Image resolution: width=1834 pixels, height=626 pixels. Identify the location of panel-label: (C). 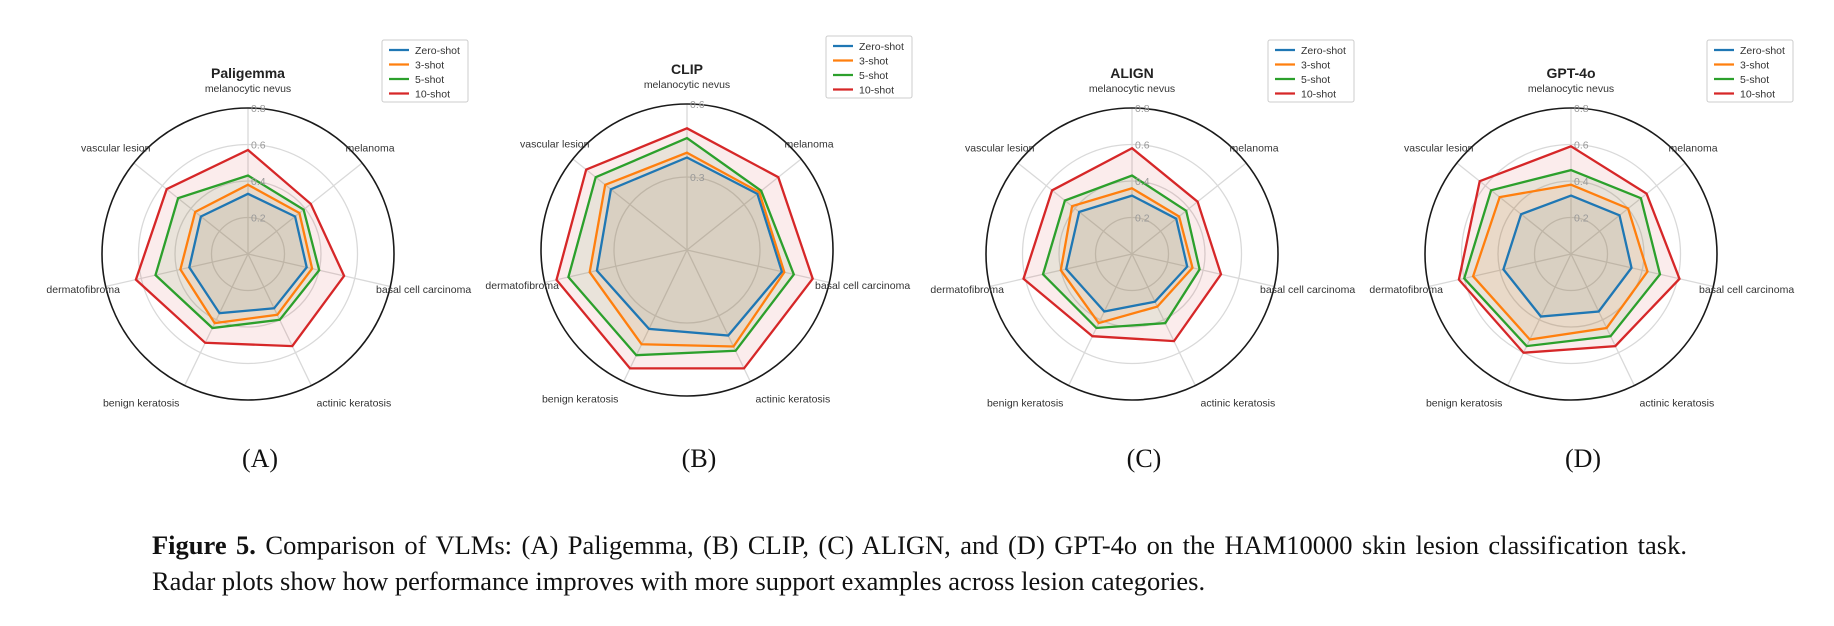
(1144, 458).